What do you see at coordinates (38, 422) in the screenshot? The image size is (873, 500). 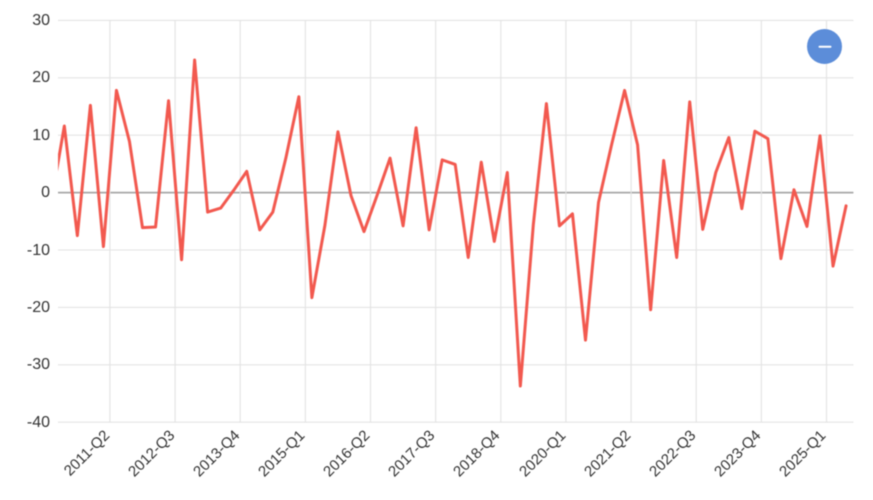 I see `y-tick-label: -40` at bounding box center [38, 422].